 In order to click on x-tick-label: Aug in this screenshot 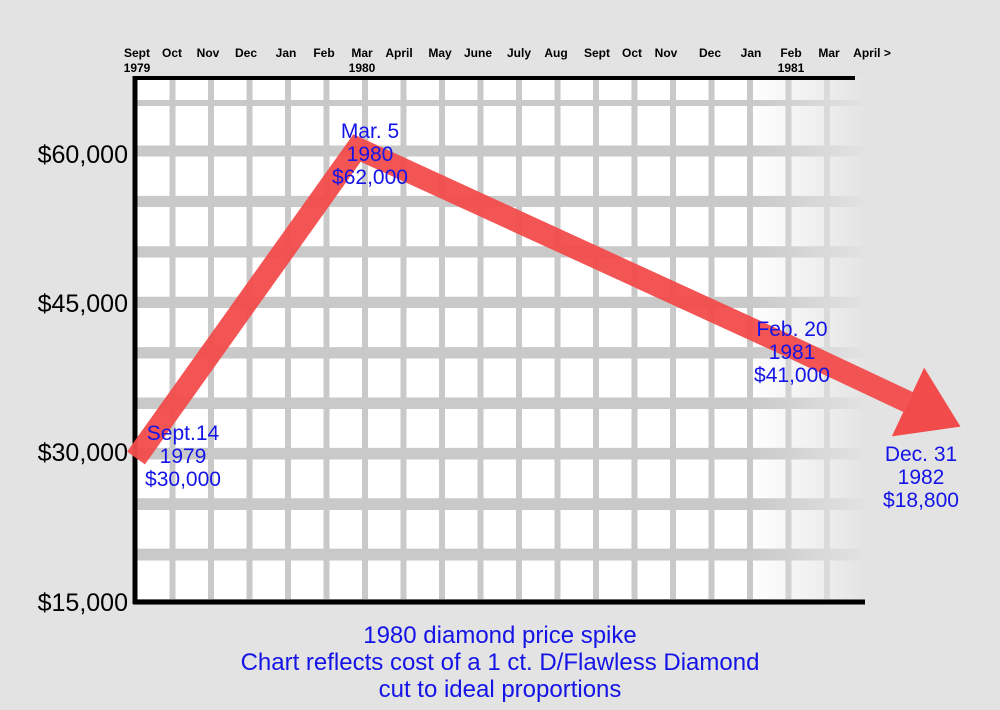, I will do `click(555, 53)`.